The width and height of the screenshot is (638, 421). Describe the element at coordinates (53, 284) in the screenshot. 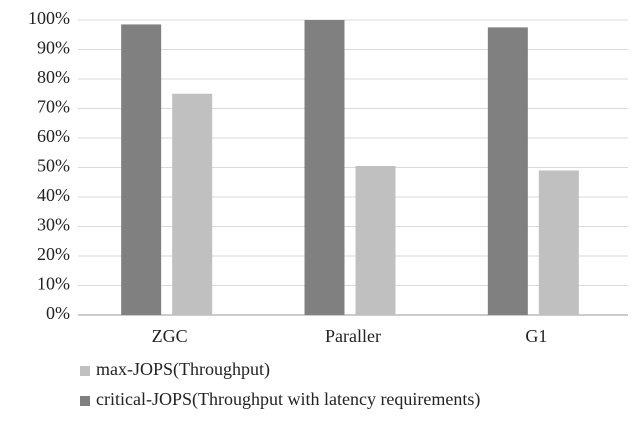

I see `y-tick-label: 10%` at that location.